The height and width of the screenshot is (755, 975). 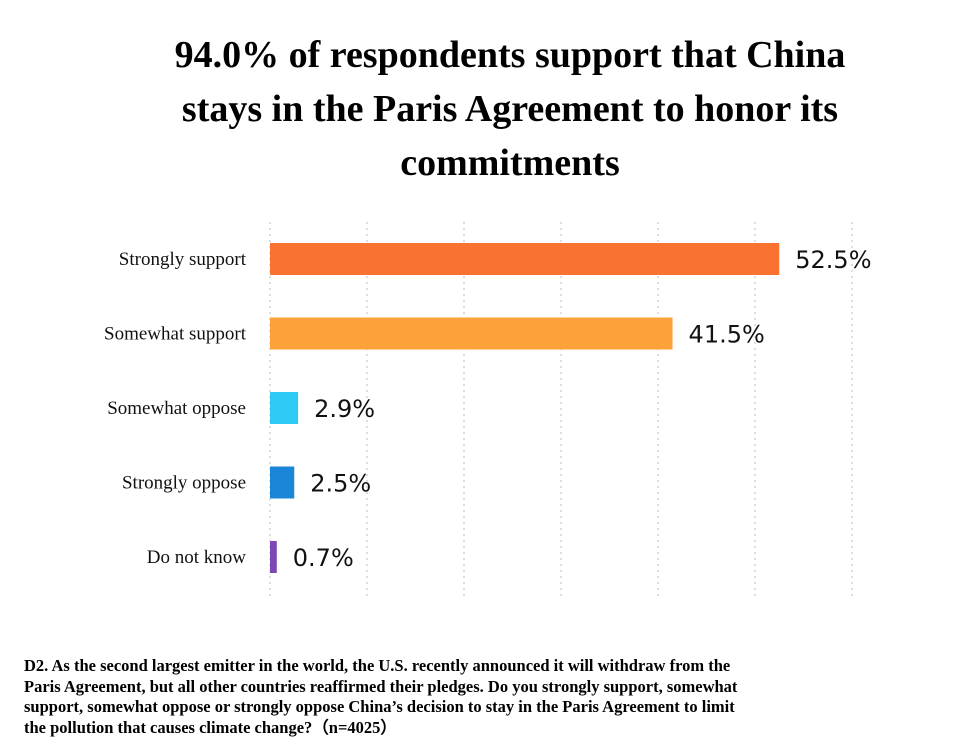 What do you see at coordinates (340, 484) in the screenshot?
I see `data-label: 2.5%` at bounding box center [340, 484].